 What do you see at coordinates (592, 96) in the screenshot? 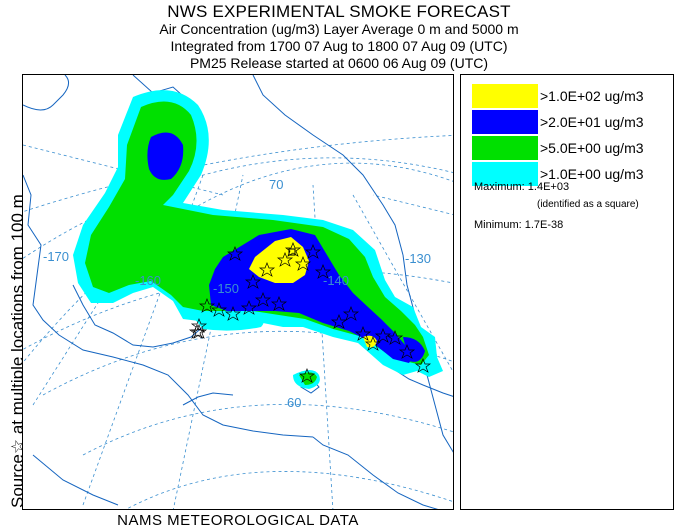
I see `legend-label: >1.0E+02 ug/m3` at bounding box center [592, 96].